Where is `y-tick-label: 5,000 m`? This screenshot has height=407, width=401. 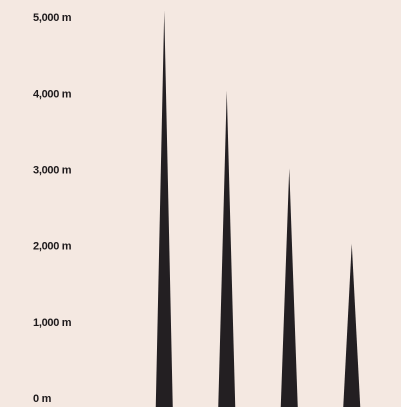
y-tick-label: 5,000 m is located at coordinates (52, 18).